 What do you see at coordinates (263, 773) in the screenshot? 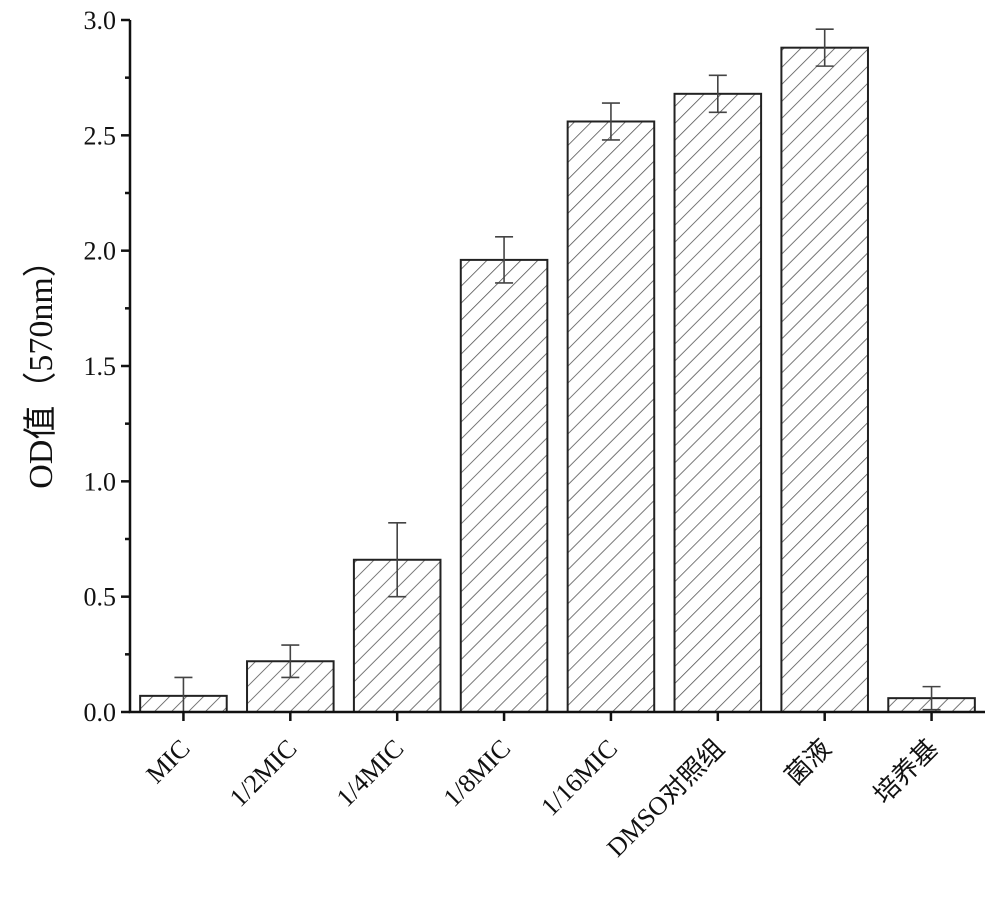
I see `x-category-label: 1/2MIC` at bounding box center [263, 773].